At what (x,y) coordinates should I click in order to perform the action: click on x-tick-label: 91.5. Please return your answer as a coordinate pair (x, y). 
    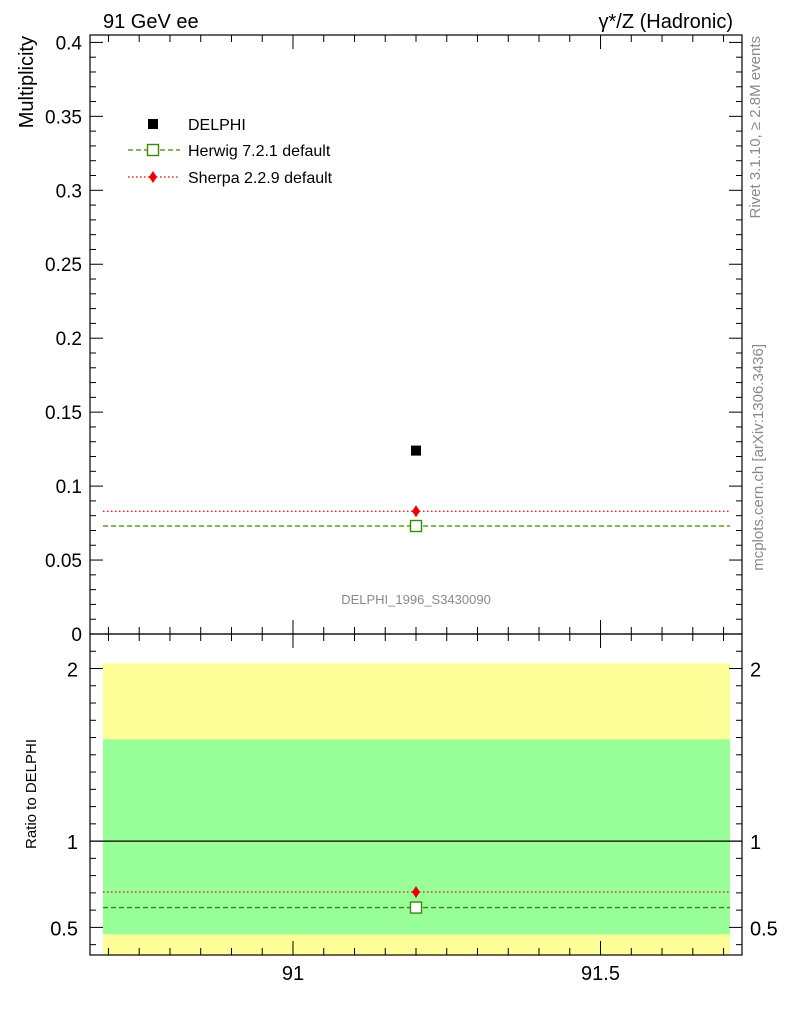
    Looking at the image, I should click on (600, 974).